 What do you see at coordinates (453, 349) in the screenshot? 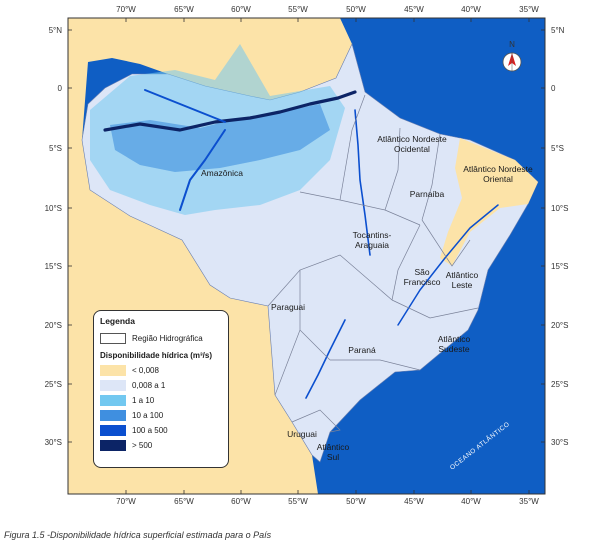
I see `region-label-line: Sudeste` at bounding box center [453, 349].